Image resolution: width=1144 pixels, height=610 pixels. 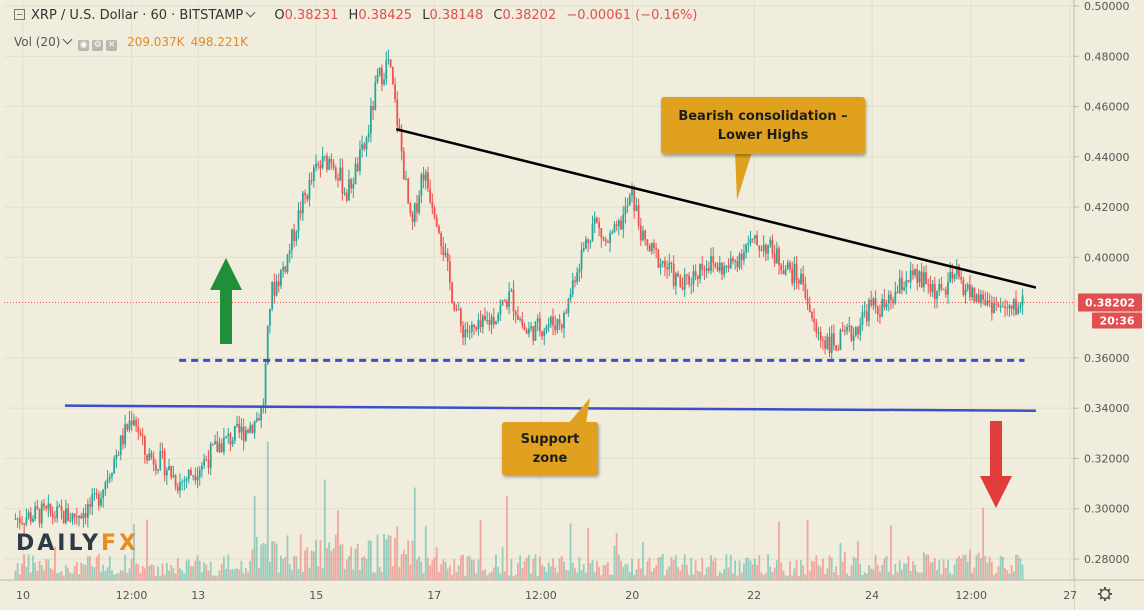 I want to click on up-arrow-head, so click(x=226, y=274).